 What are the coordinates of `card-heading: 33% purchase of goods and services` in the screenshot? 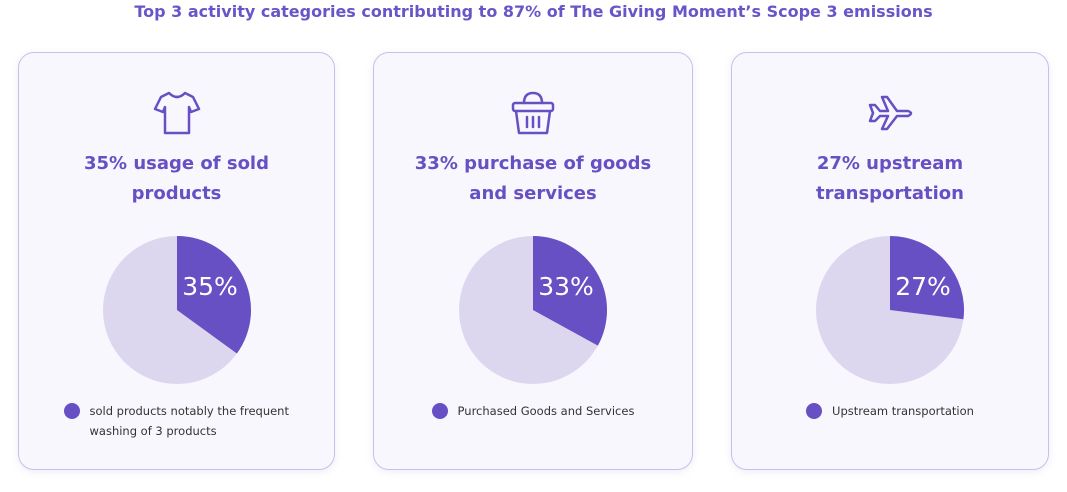 It's located at (533, 178).